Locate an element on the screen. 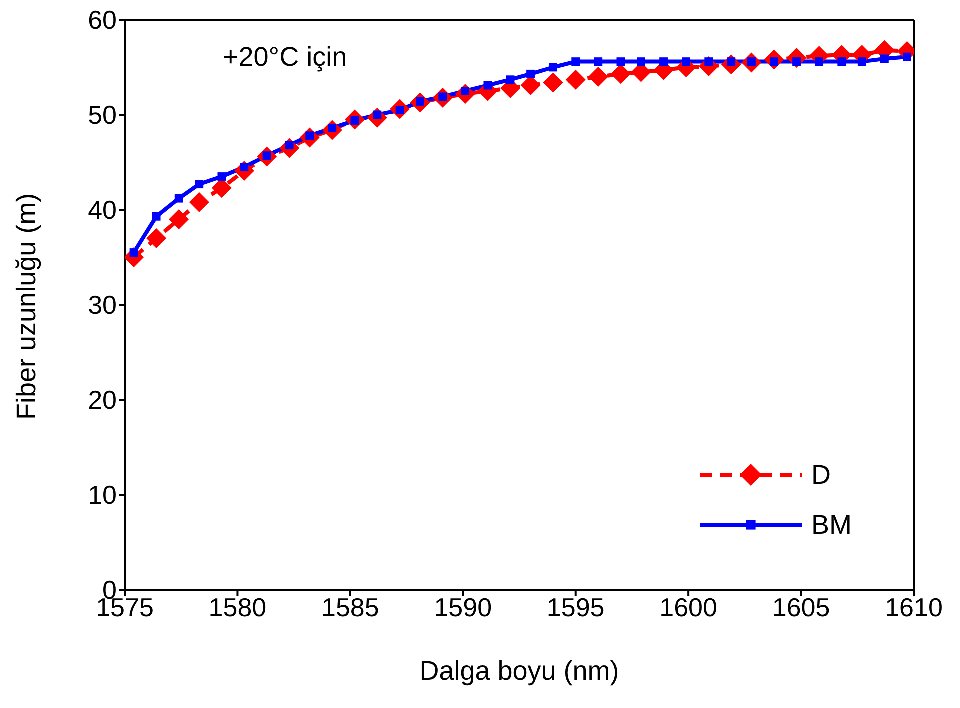  legend-label: D is located at coordinates (821, 475).